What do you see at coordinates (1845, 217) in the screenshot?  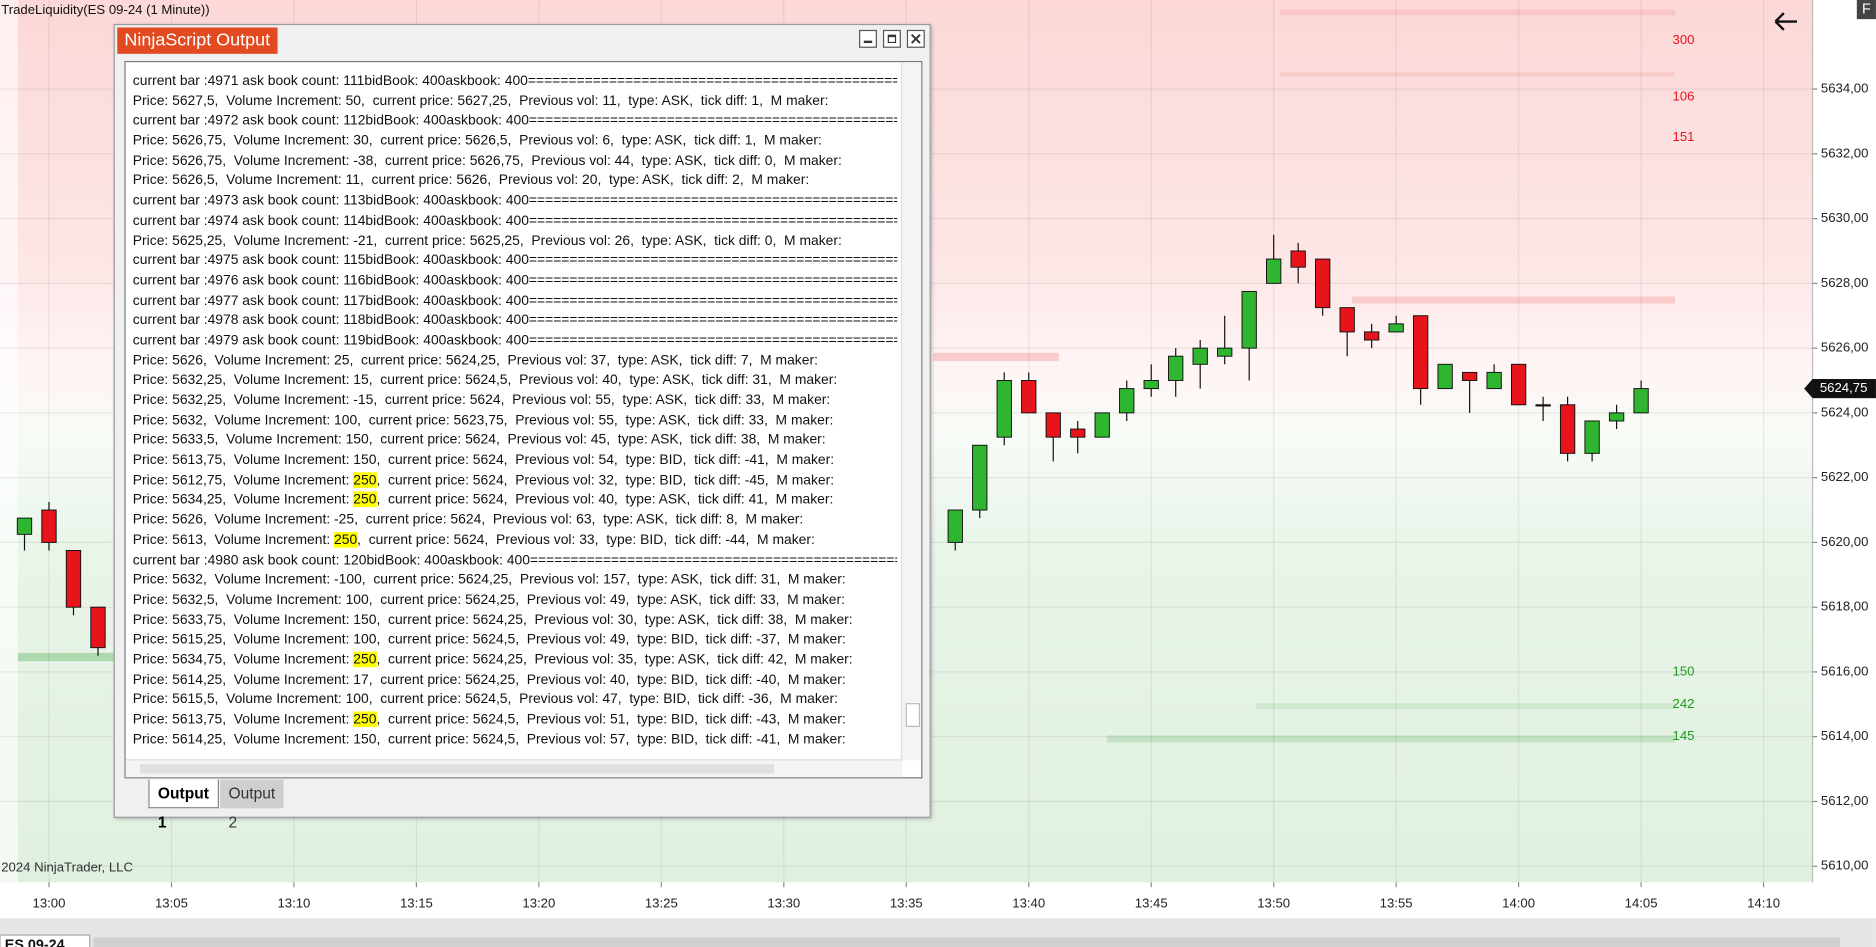 I see `y-tick-label: 5630,00` at bounding box center [1845, 217].